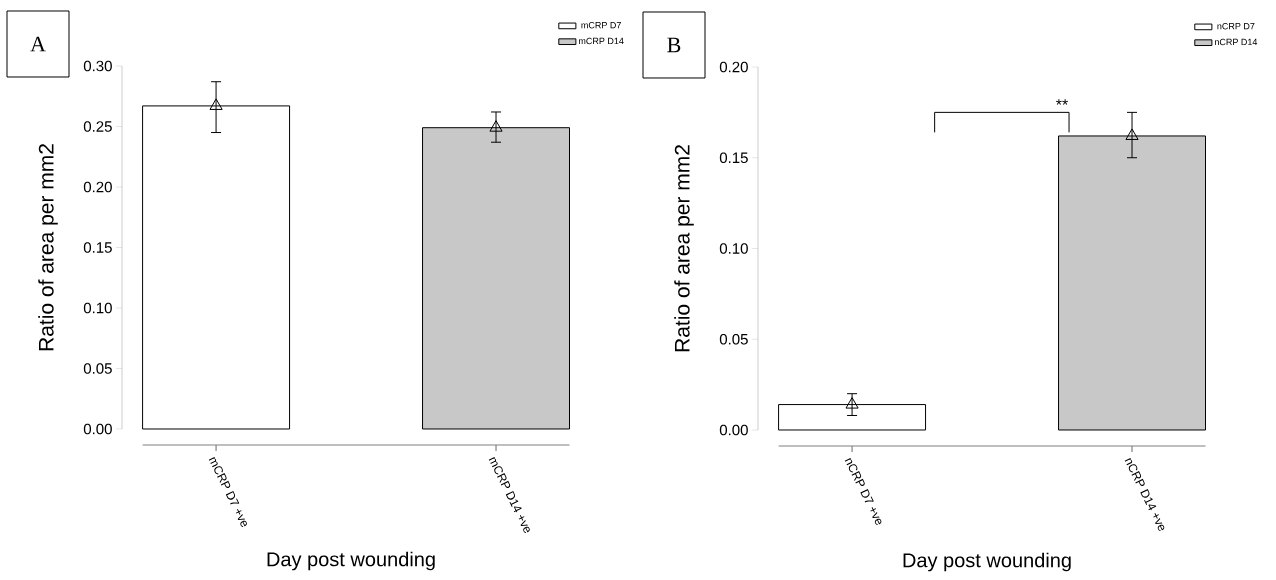  What do you see at coordinates (97, 66) in the screenshot?
I see `y-tick-label: 0.30` at bounding box center [97, 66].